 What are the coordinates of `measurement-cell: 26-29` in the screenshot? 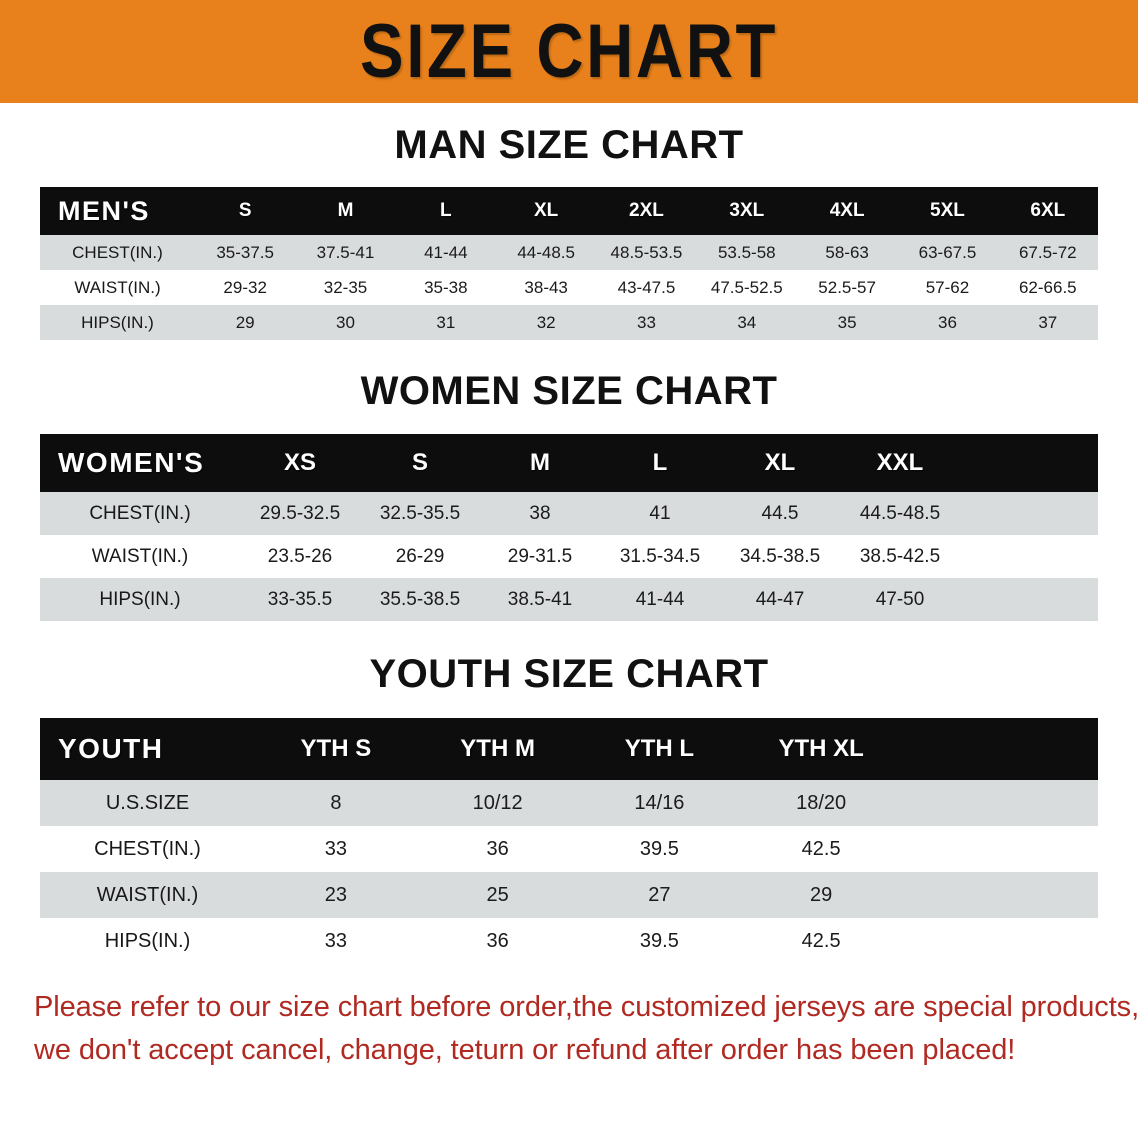 It's located at (420, 556).